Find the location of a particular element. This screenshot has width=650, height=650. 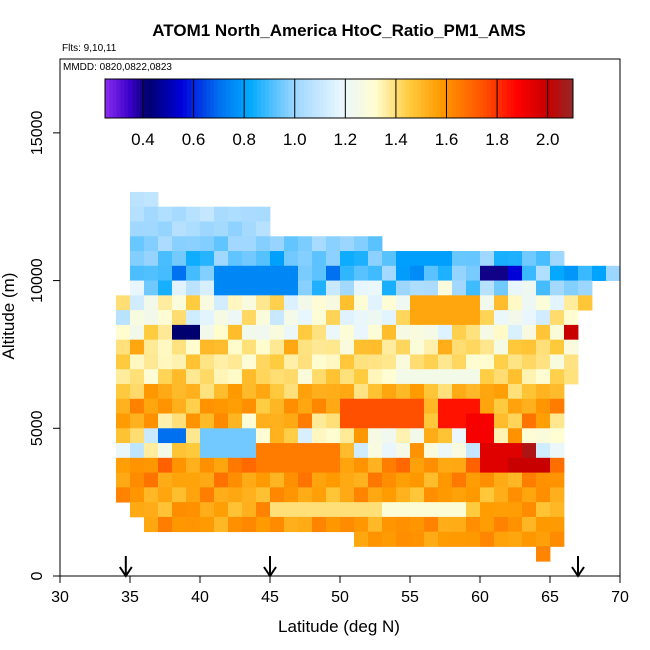

colorbar-tick-label: 0.8 is located at coordinates (244, 139).